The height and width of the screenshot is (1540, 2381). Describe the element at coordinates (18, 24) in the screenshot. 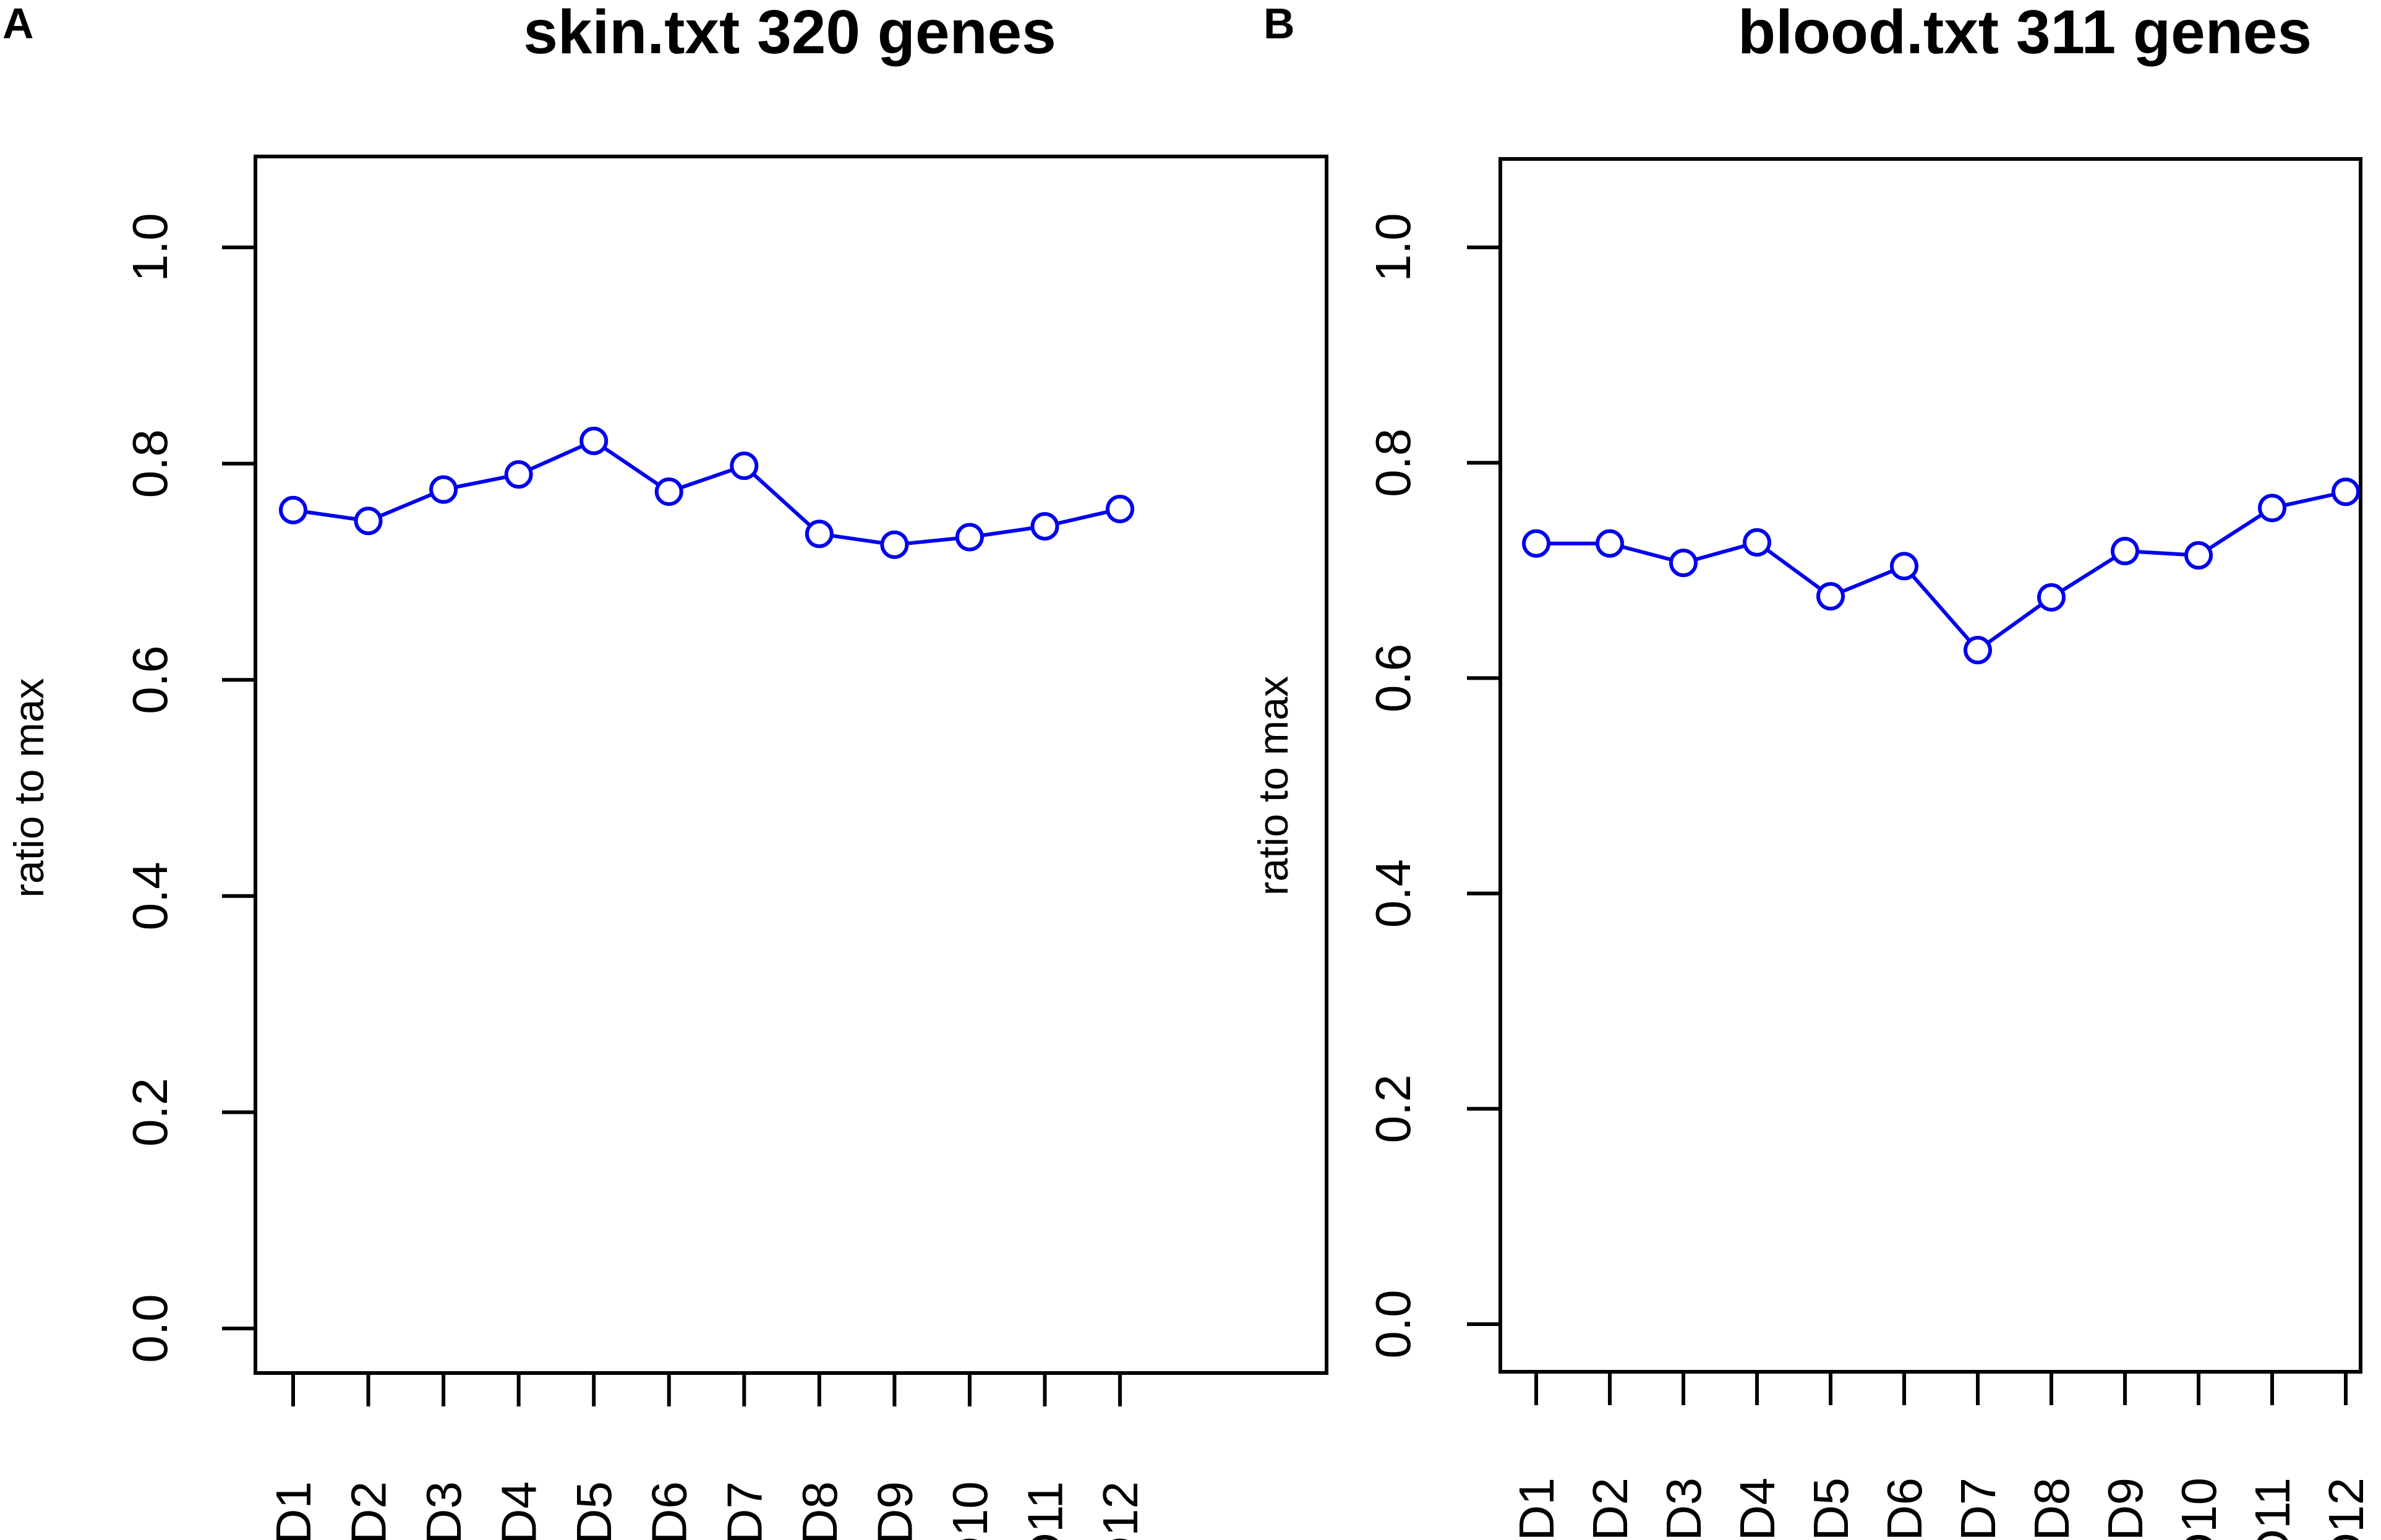

I see `panel-label: A` at that location.